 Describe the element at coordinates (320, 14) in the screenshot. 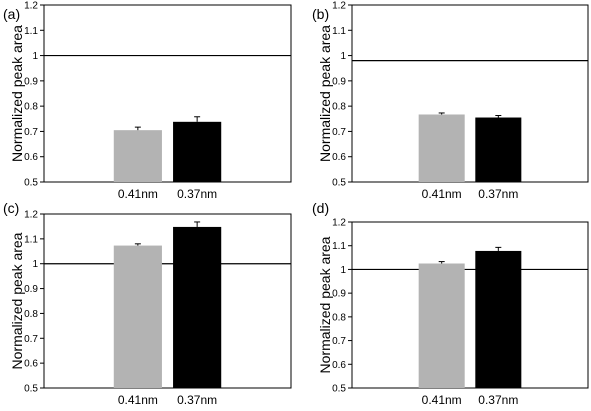

I see `panel-label: (b)` at that location.